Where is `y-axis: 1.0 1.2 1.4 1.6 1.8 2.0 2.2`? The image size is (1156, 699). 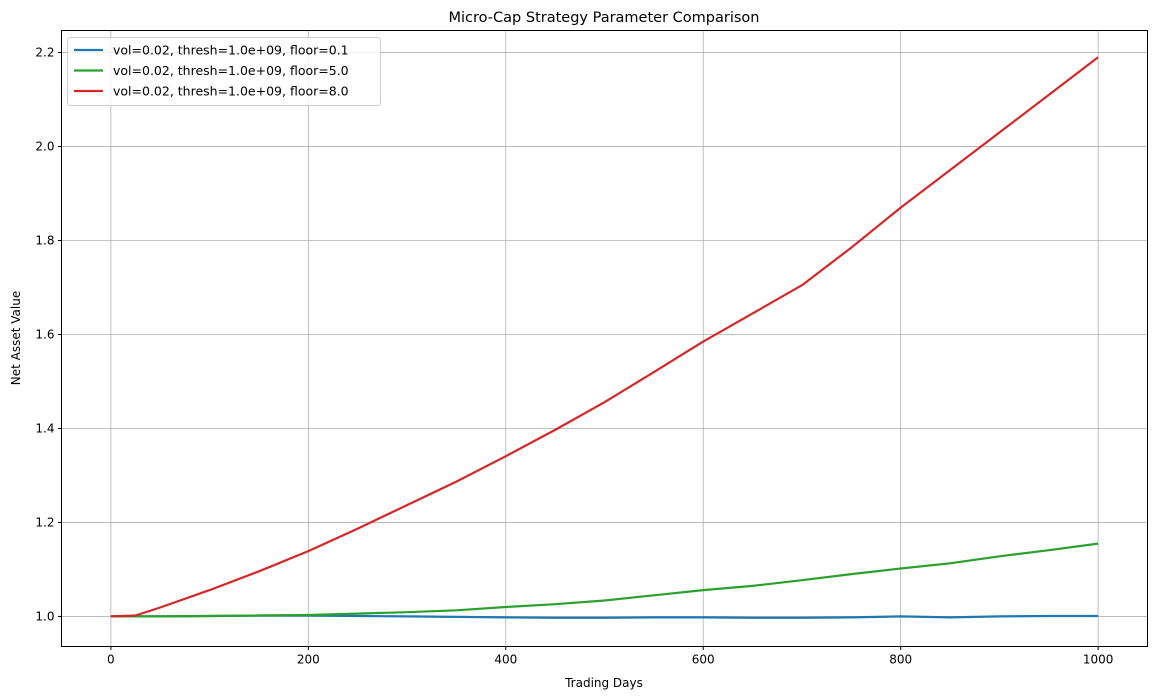
y-axis: 1.0 1.2 1.4 1.6 1.8 2.0 2.2 is located at coordinates (48, 334).